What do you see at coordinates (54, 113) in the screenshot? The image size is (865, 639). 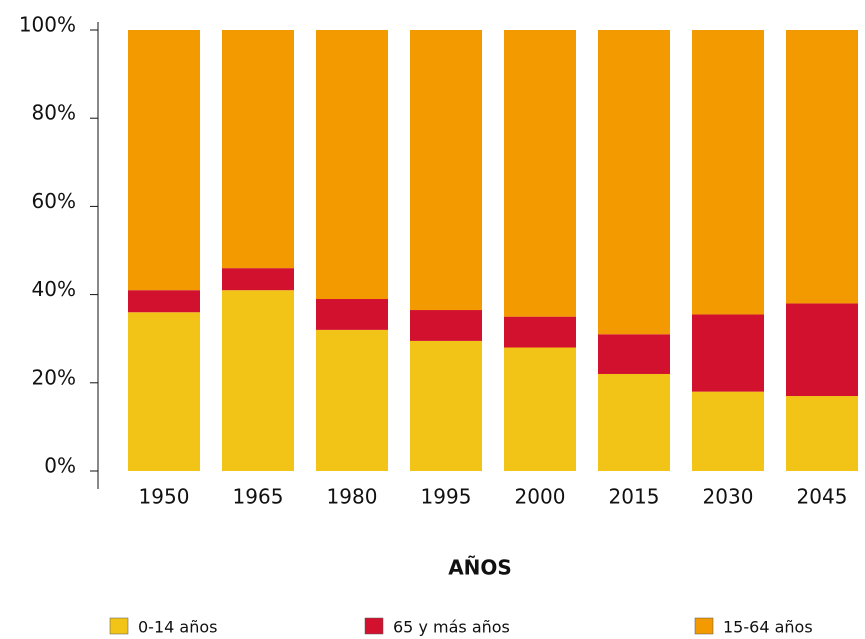 I see `y-tick-label: 80%` at bounding box center [54, 113].